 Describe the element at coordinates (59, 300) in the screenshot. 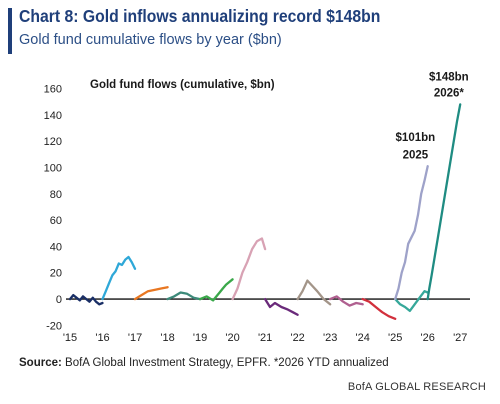

I see `y-tick-label: 0` at that location.